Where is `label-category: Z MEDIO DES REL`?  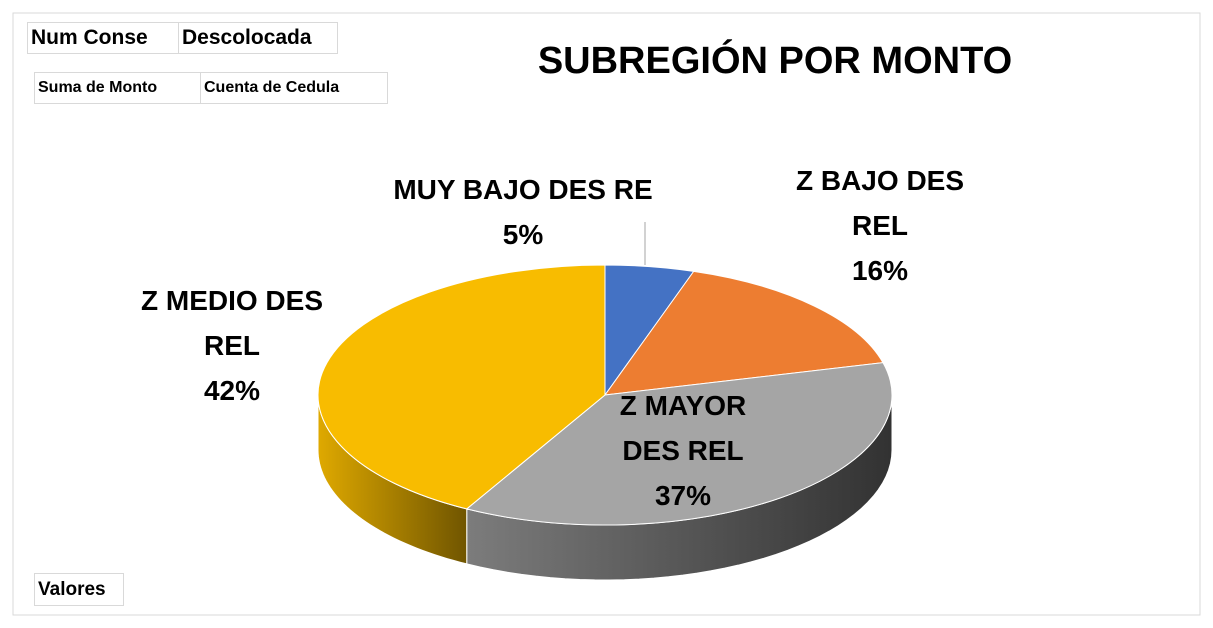
label-category: Z MEDIO DES REL is located at coordinates (231, 323).